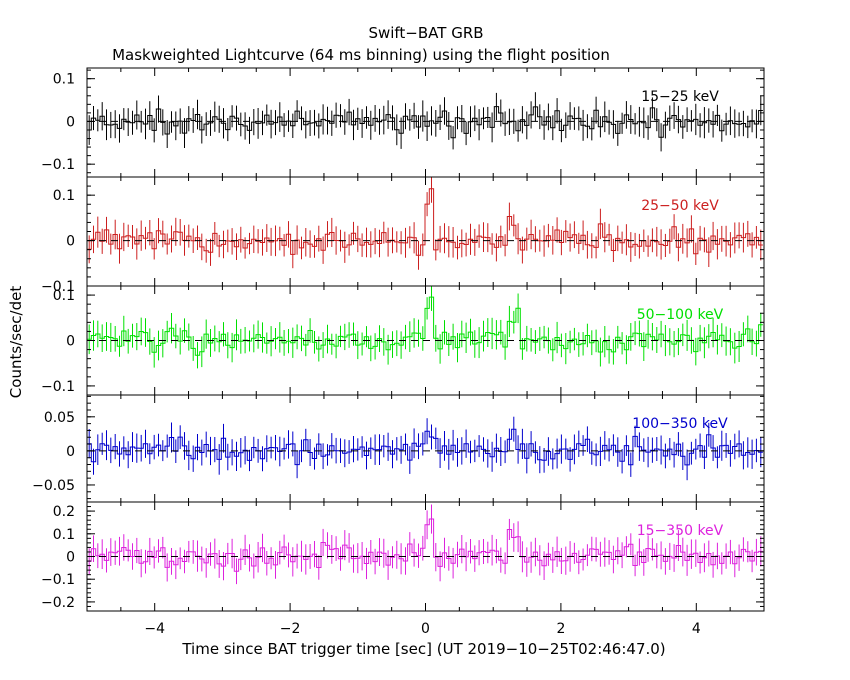  I want to click on y-tick-label: −0.2, so click(58, 603).